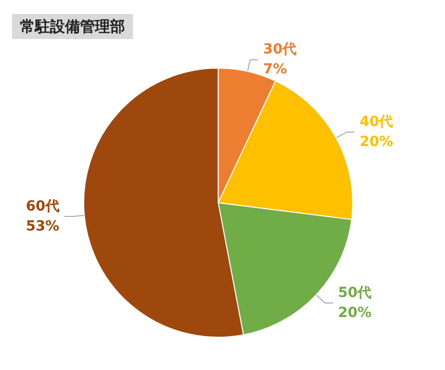 Image resolution: width=445 pixels, height=370 pixels. I want to click on slice-label: 30代, so click(280, 50).